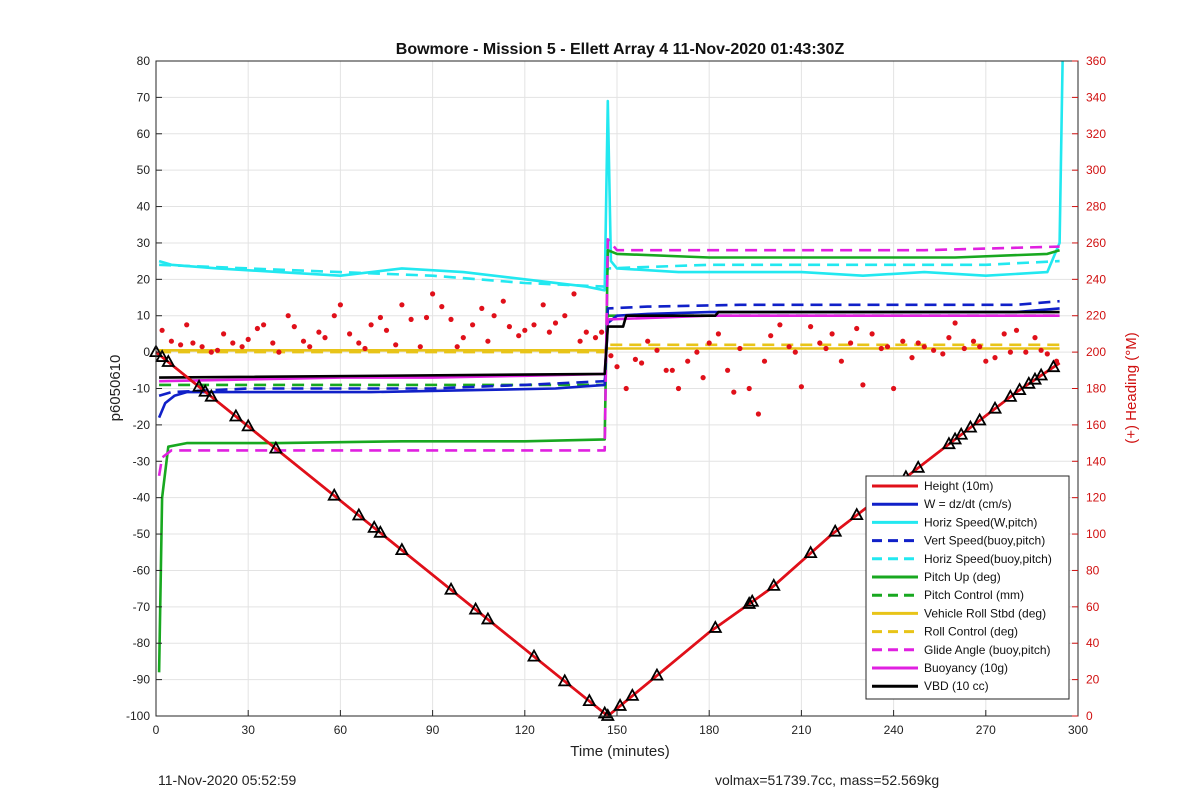 The height and width of the screenshot is (804, 1200). I want to click on heading-layer, so click(609, 354).